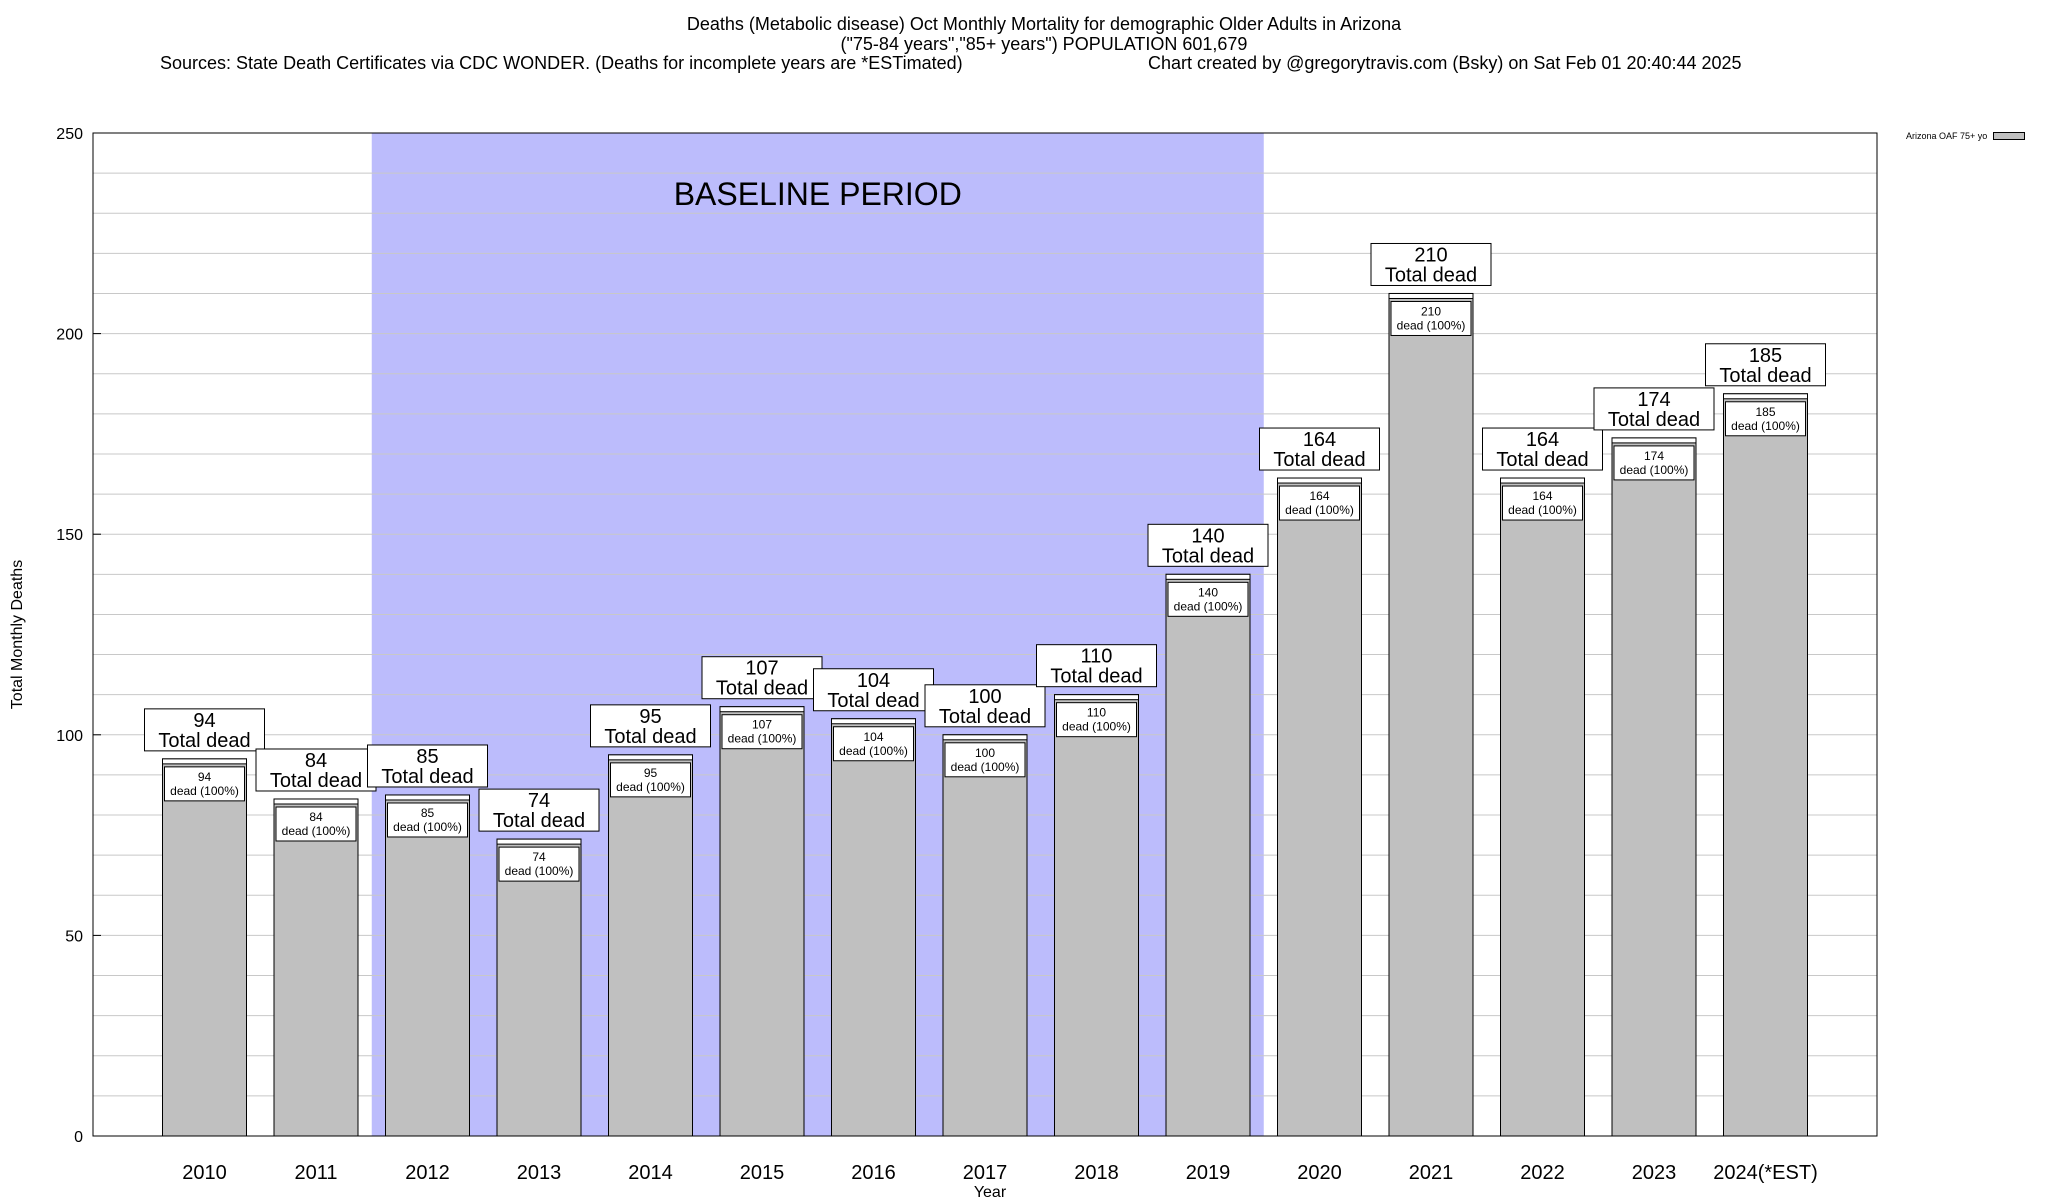 This screenshot has height=1200, width=2048. What do you see at coordinates (427, 757) in the screenshot?
I see `top-value-label: 85` at bounding box center [427, 757].